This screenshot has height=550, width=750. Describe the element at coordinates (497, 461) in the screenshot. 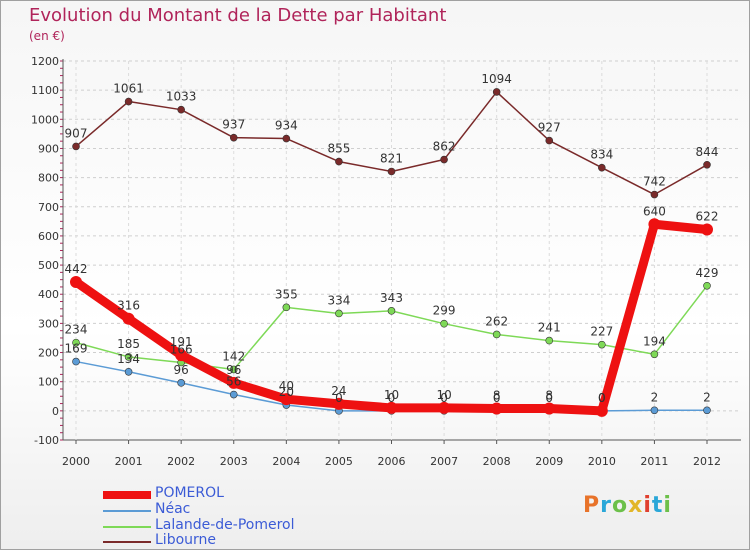

I see `x-tick-label: 2008` at that location.